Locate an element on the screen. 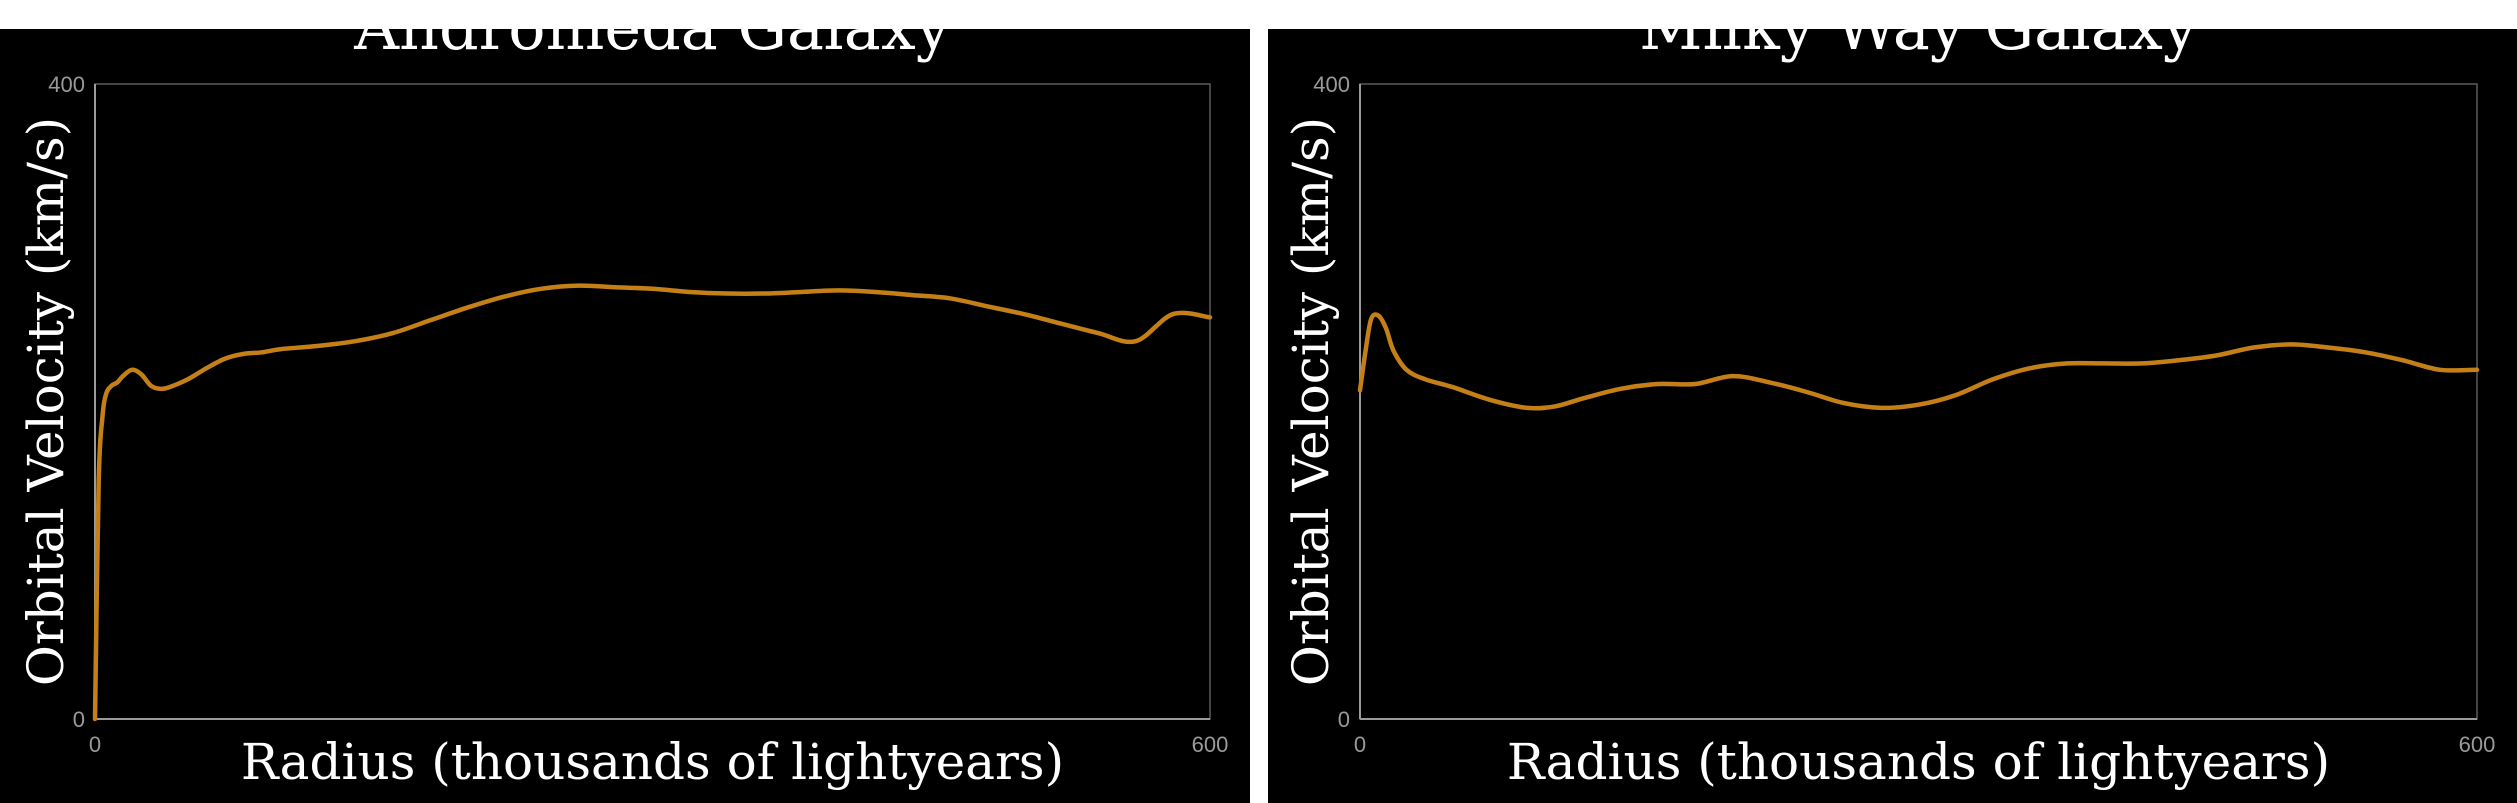 This screenshot has height=803, width=2517. chart-title: Milky Way Galaxy is located at coordinates (1918, 46).